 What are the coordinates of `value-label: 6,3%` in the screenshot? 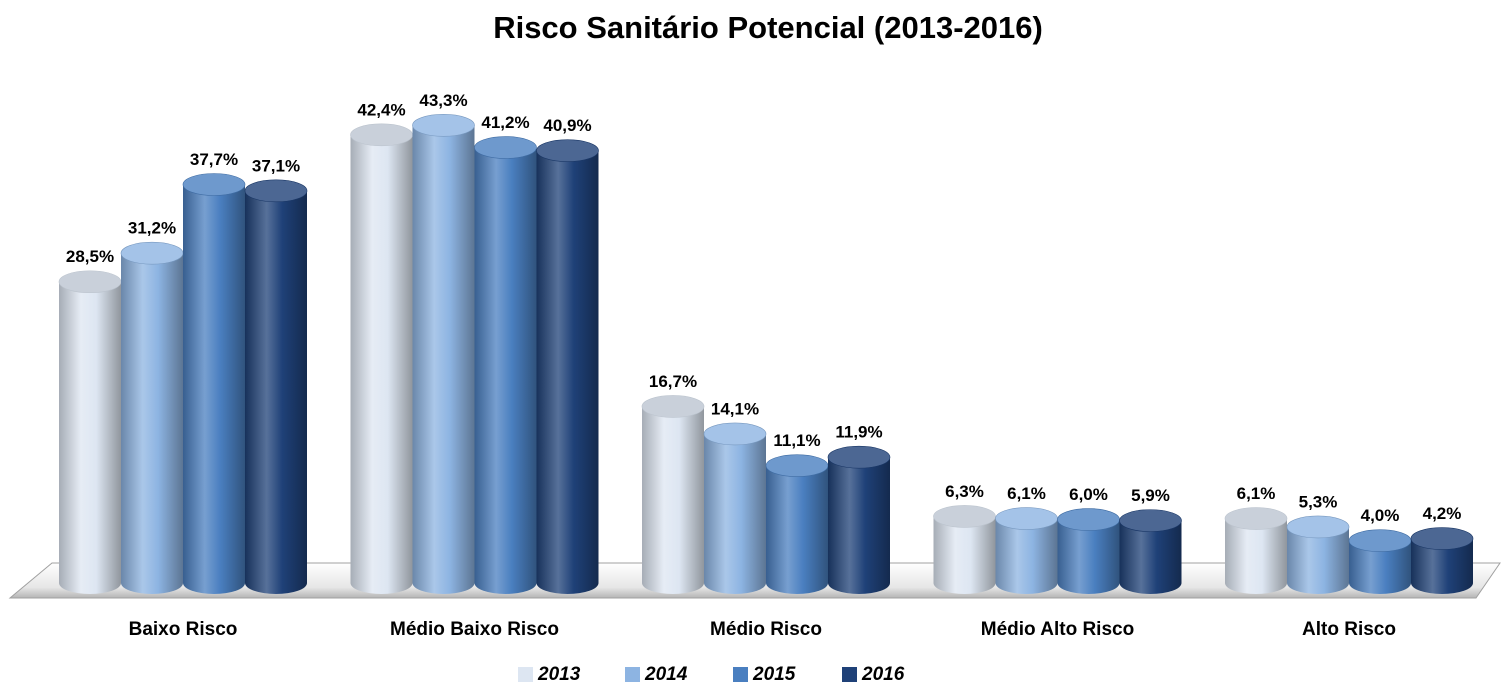 It's located at (964, 491).